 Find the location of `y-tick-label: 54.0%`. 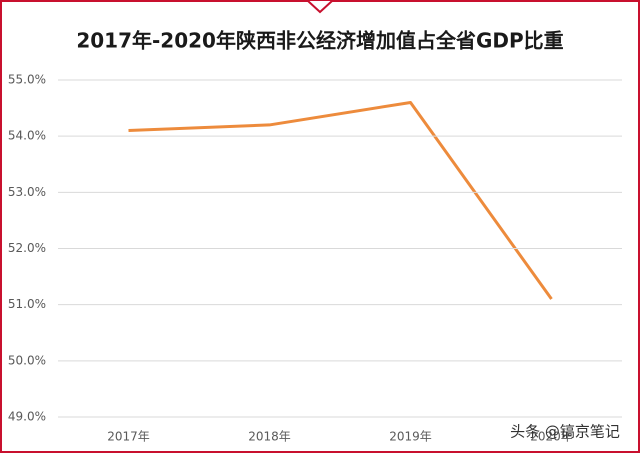

y-tick-label: 54.0% is located at coordinates (27, 136).